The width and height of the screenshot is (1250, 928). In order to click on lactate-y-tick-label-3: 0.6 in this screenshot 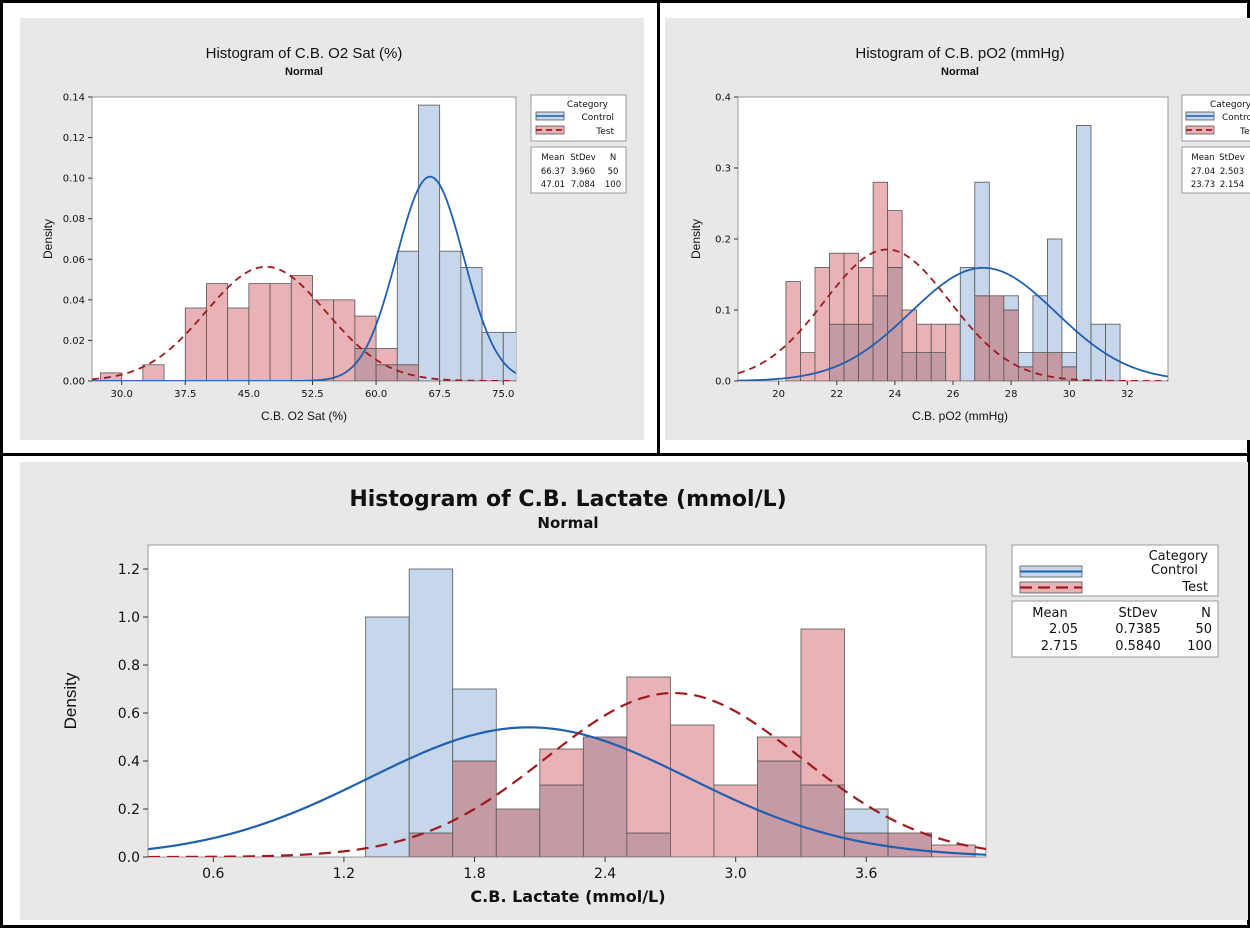, I will do `click(129, 714)`.